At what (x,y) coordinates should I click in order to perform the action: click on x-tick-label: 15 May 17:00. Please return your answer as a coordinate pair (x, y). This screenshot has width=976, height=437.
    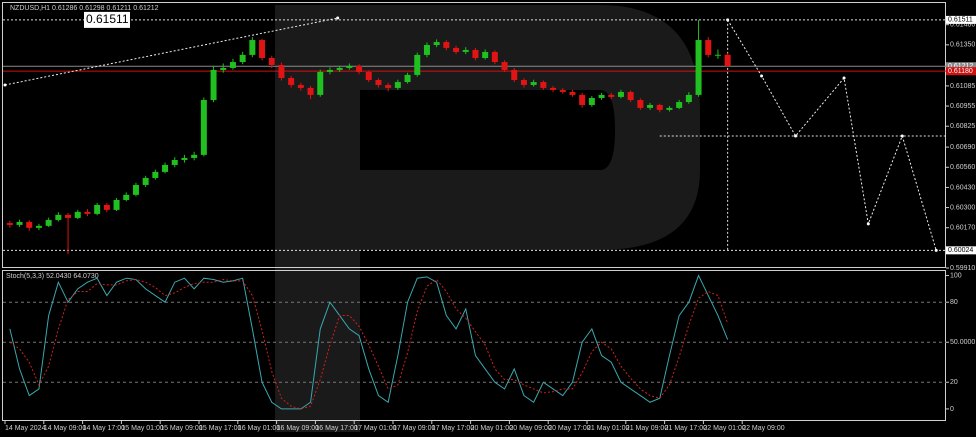
    Looking at the image, I should click on (220, 428).